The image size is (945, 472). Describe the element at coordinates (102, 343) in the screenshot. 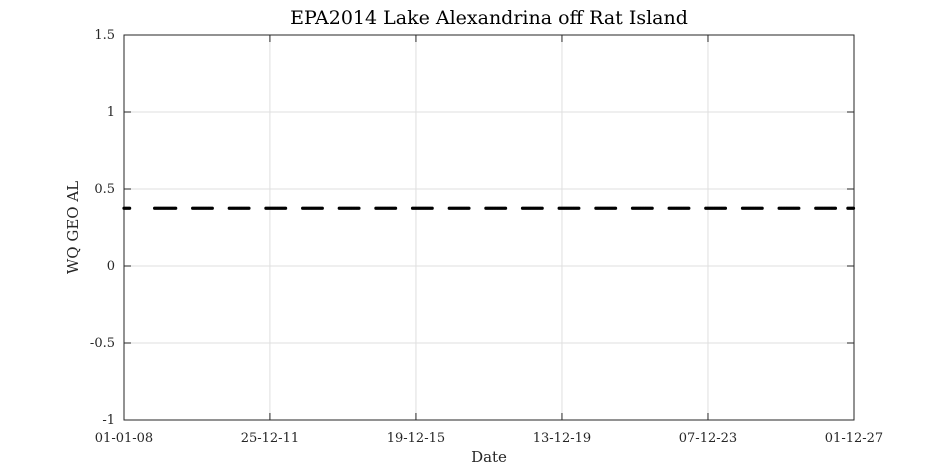

I see `y-tick-label: -0.5` at that location.